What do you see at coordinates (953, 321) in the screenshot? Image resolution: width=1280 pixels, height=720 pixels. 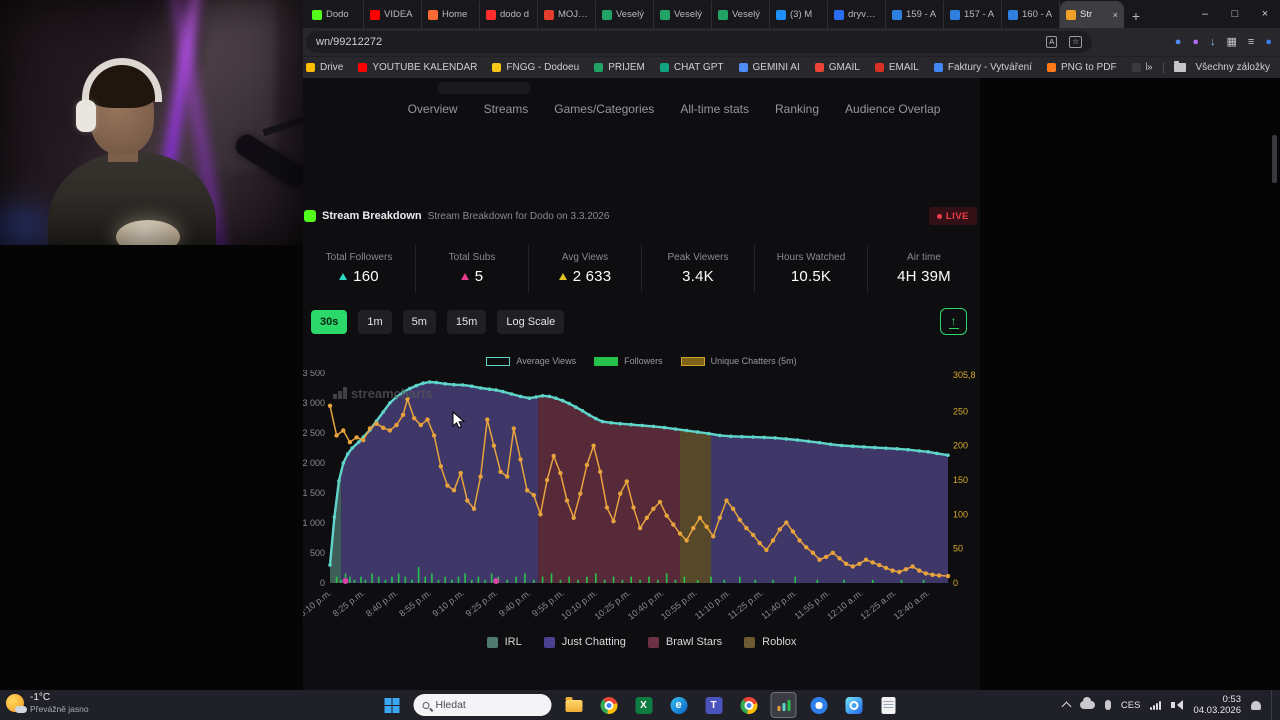 I see `share-button: ↑` at bounding box center [953, 321].